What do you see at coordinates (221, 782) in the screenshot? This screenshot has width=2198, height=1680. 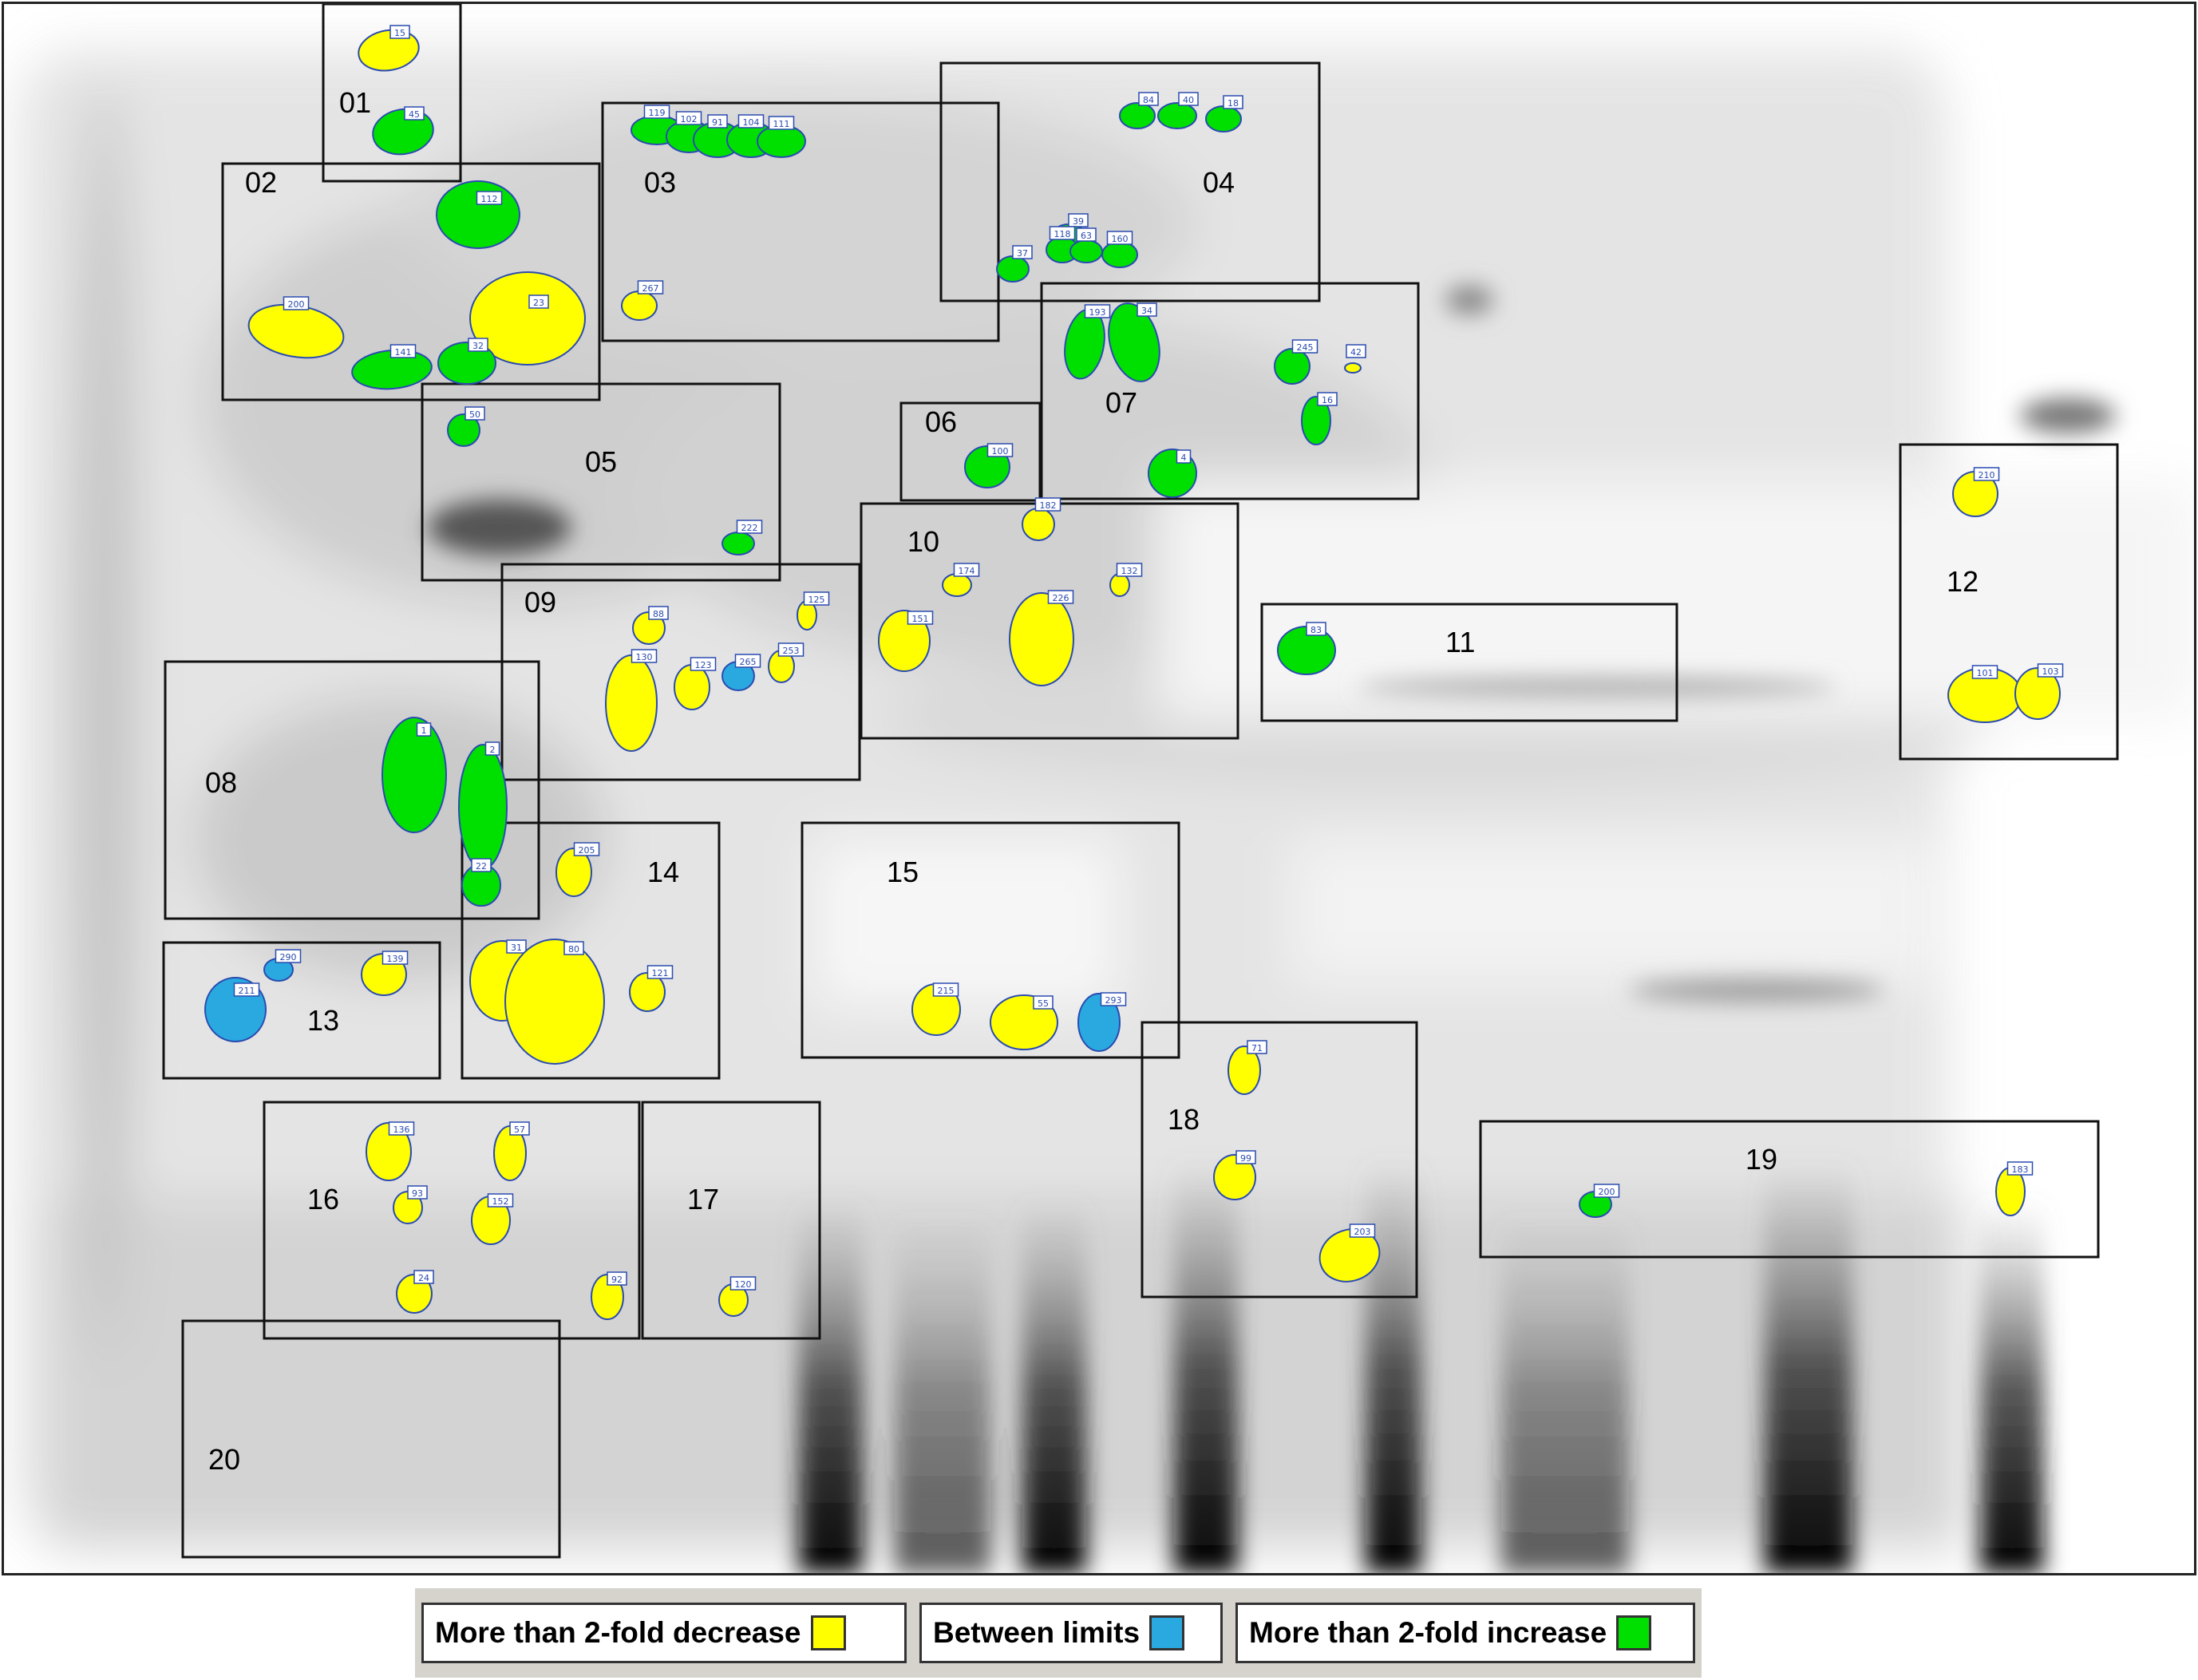 I see `region-label-08: 08` at bounding box center [221, 782].